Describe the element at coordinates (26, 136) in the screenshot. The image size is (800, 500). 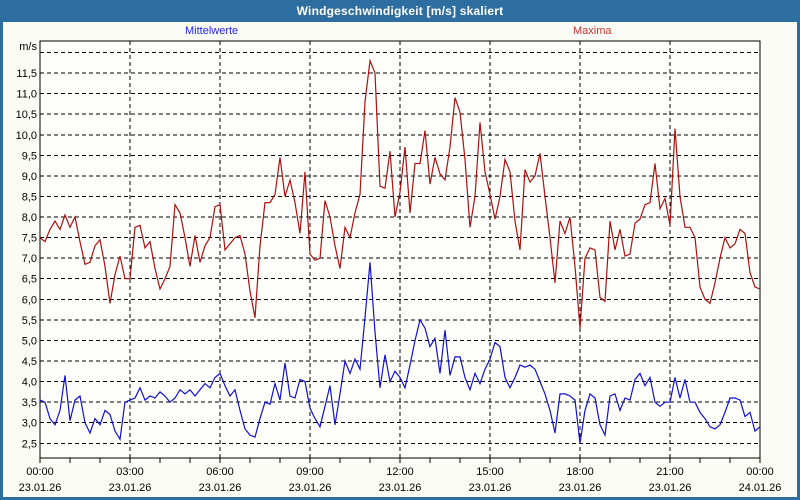
I see `svg-text: 10,0` at that location.